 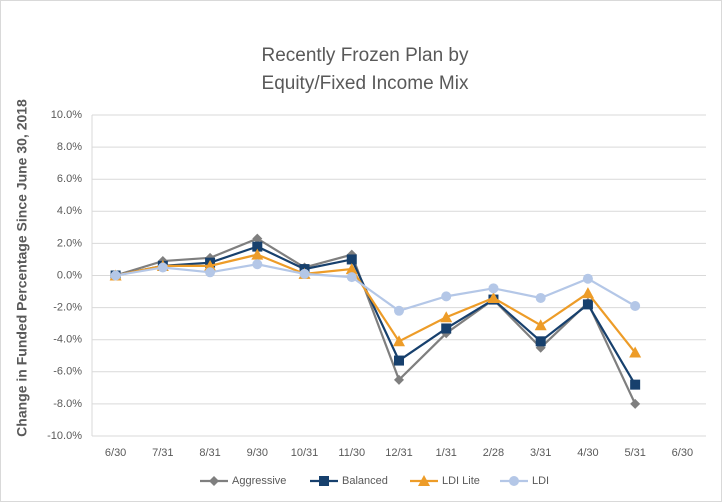 I want to click on y-tick-label: 0.0%, so click(x=69, y=275).